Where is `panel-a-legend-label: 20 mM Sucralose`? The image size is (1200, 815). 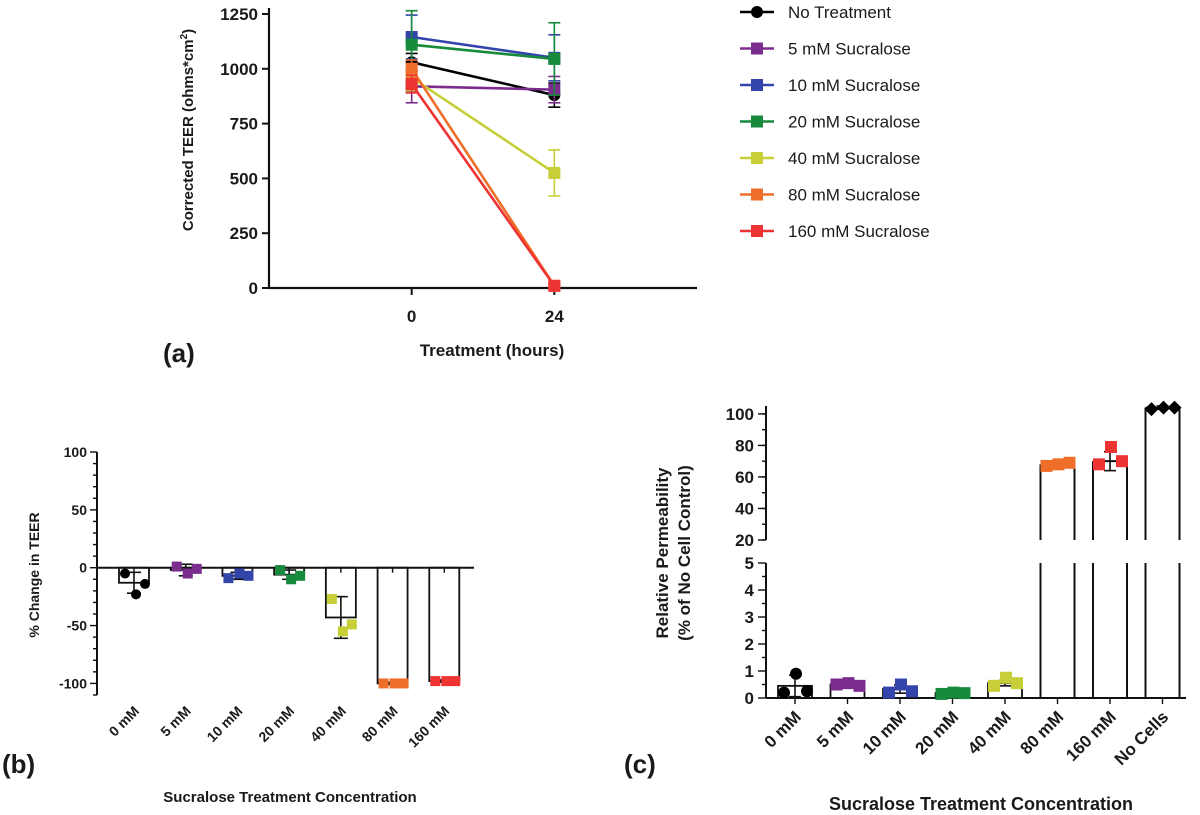 panel-a-legend-label: 20 mM Sucralose is located at coordinates (854, 122).